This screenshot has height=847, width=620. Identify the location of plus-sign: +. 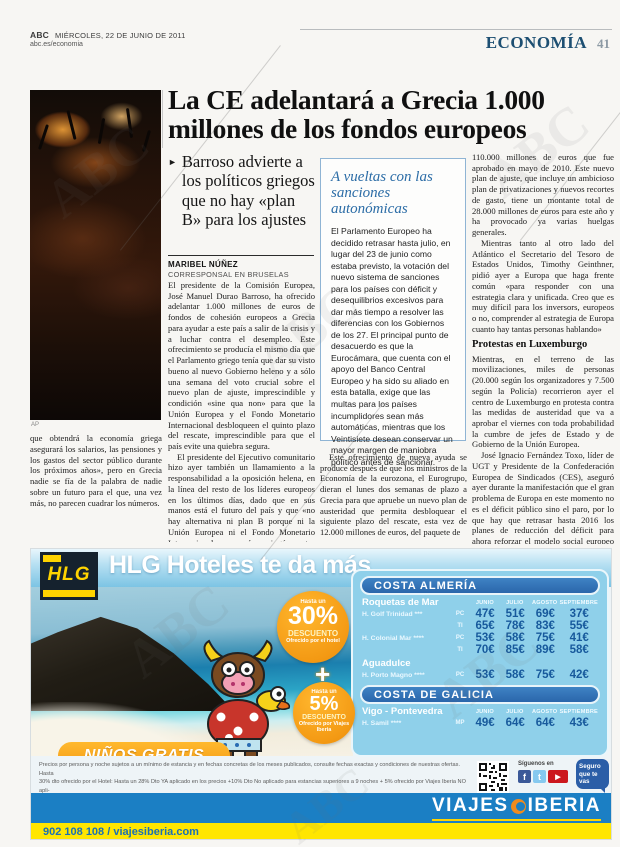
(323, 674).